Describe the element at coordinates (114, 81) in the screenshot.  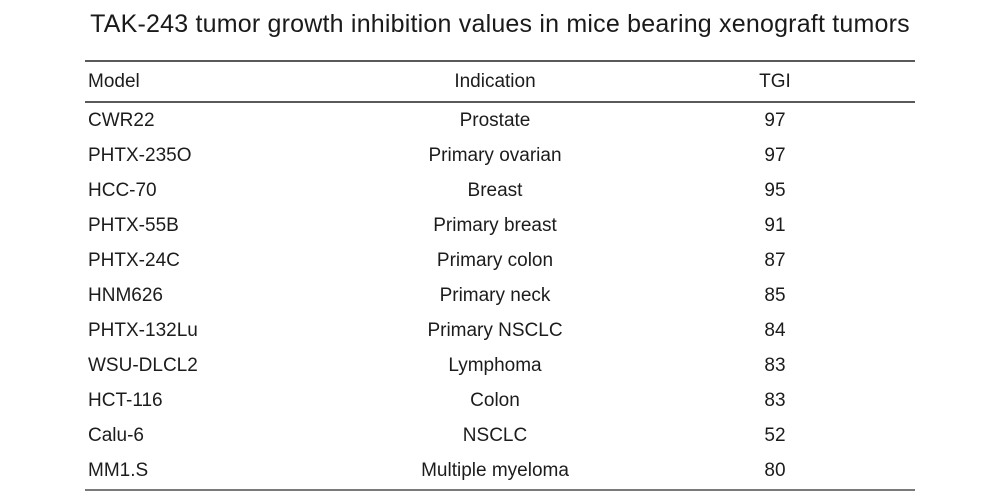
I see `column-header-model: Model` at that location.